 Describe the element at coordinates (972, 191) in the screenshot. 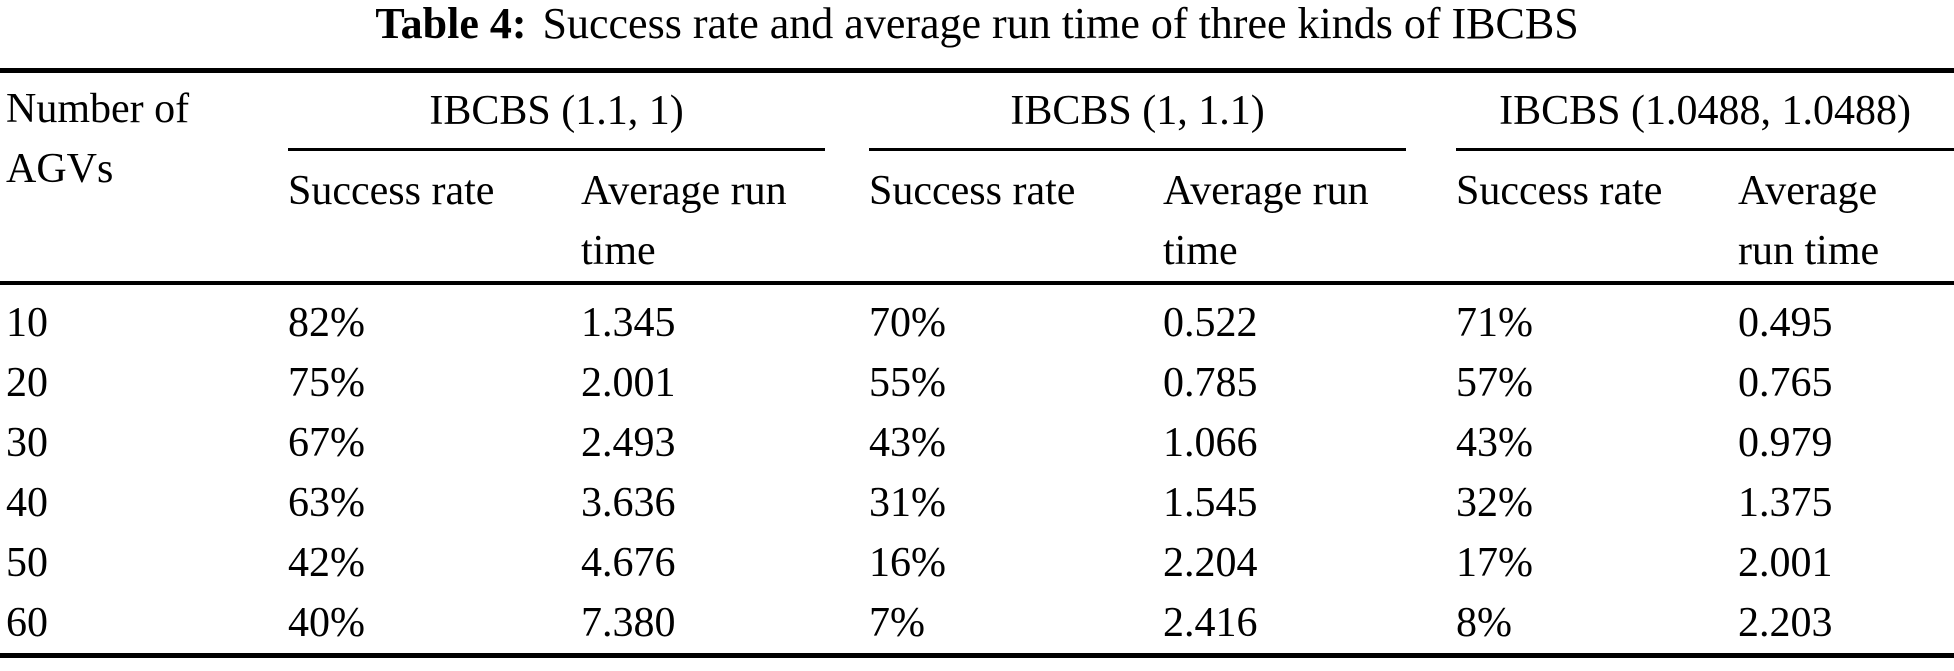

I see `column-header-success-rate-2: Success rate` at that location.